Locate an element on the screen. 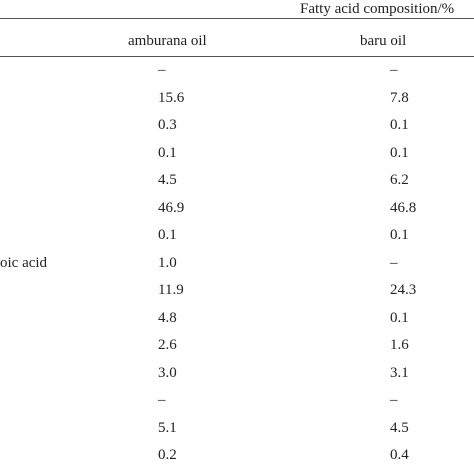  table-row: oic acid 1.0 – is located at coordinates (237, 263).